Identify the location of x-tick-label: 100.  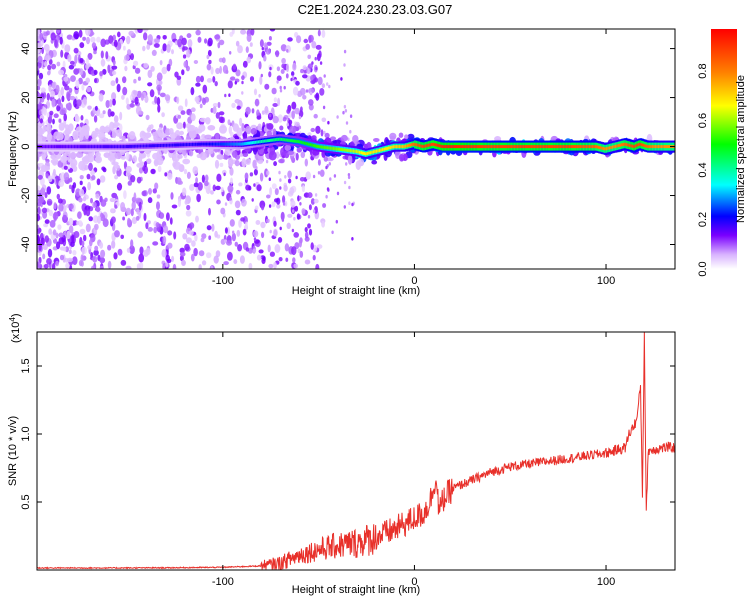
(606, 582).